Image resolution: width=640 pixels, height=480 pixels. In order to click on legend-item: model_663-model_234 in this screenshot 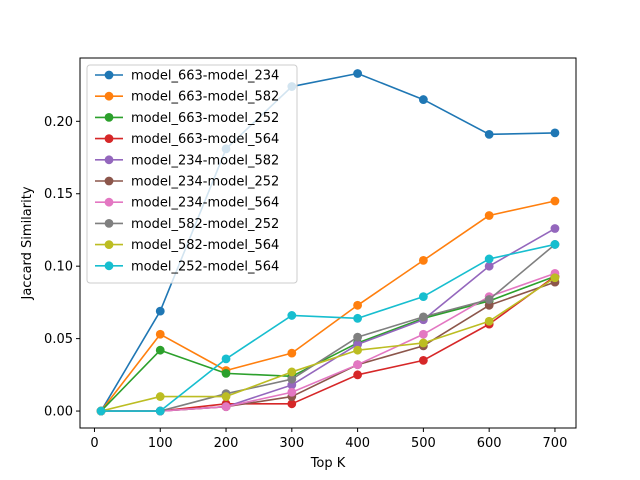, I will do `click(187, 76)`.